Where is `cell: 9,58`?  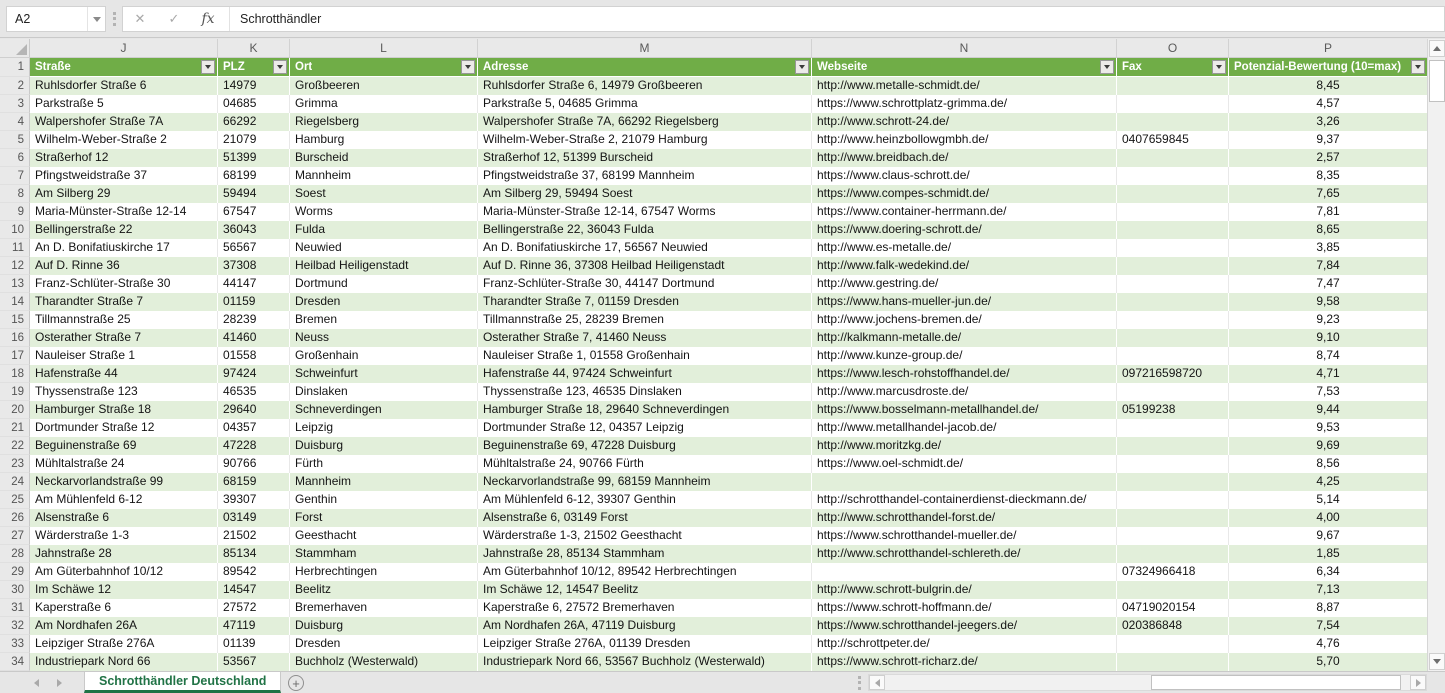
cell: 9,58 is located at coordinates (1328, 301).